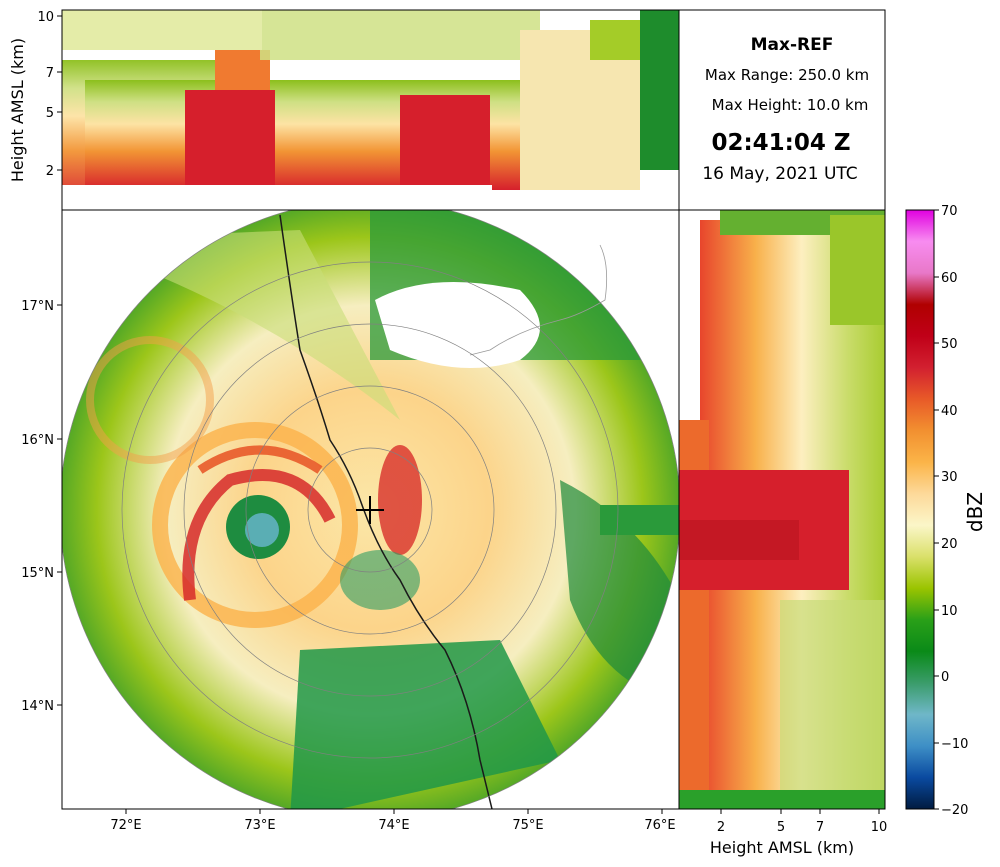  What do you see at coordinates (50, 113) in the screenshot?
I see `top-y-tick-label: 5` at bounding box center [50, 113].